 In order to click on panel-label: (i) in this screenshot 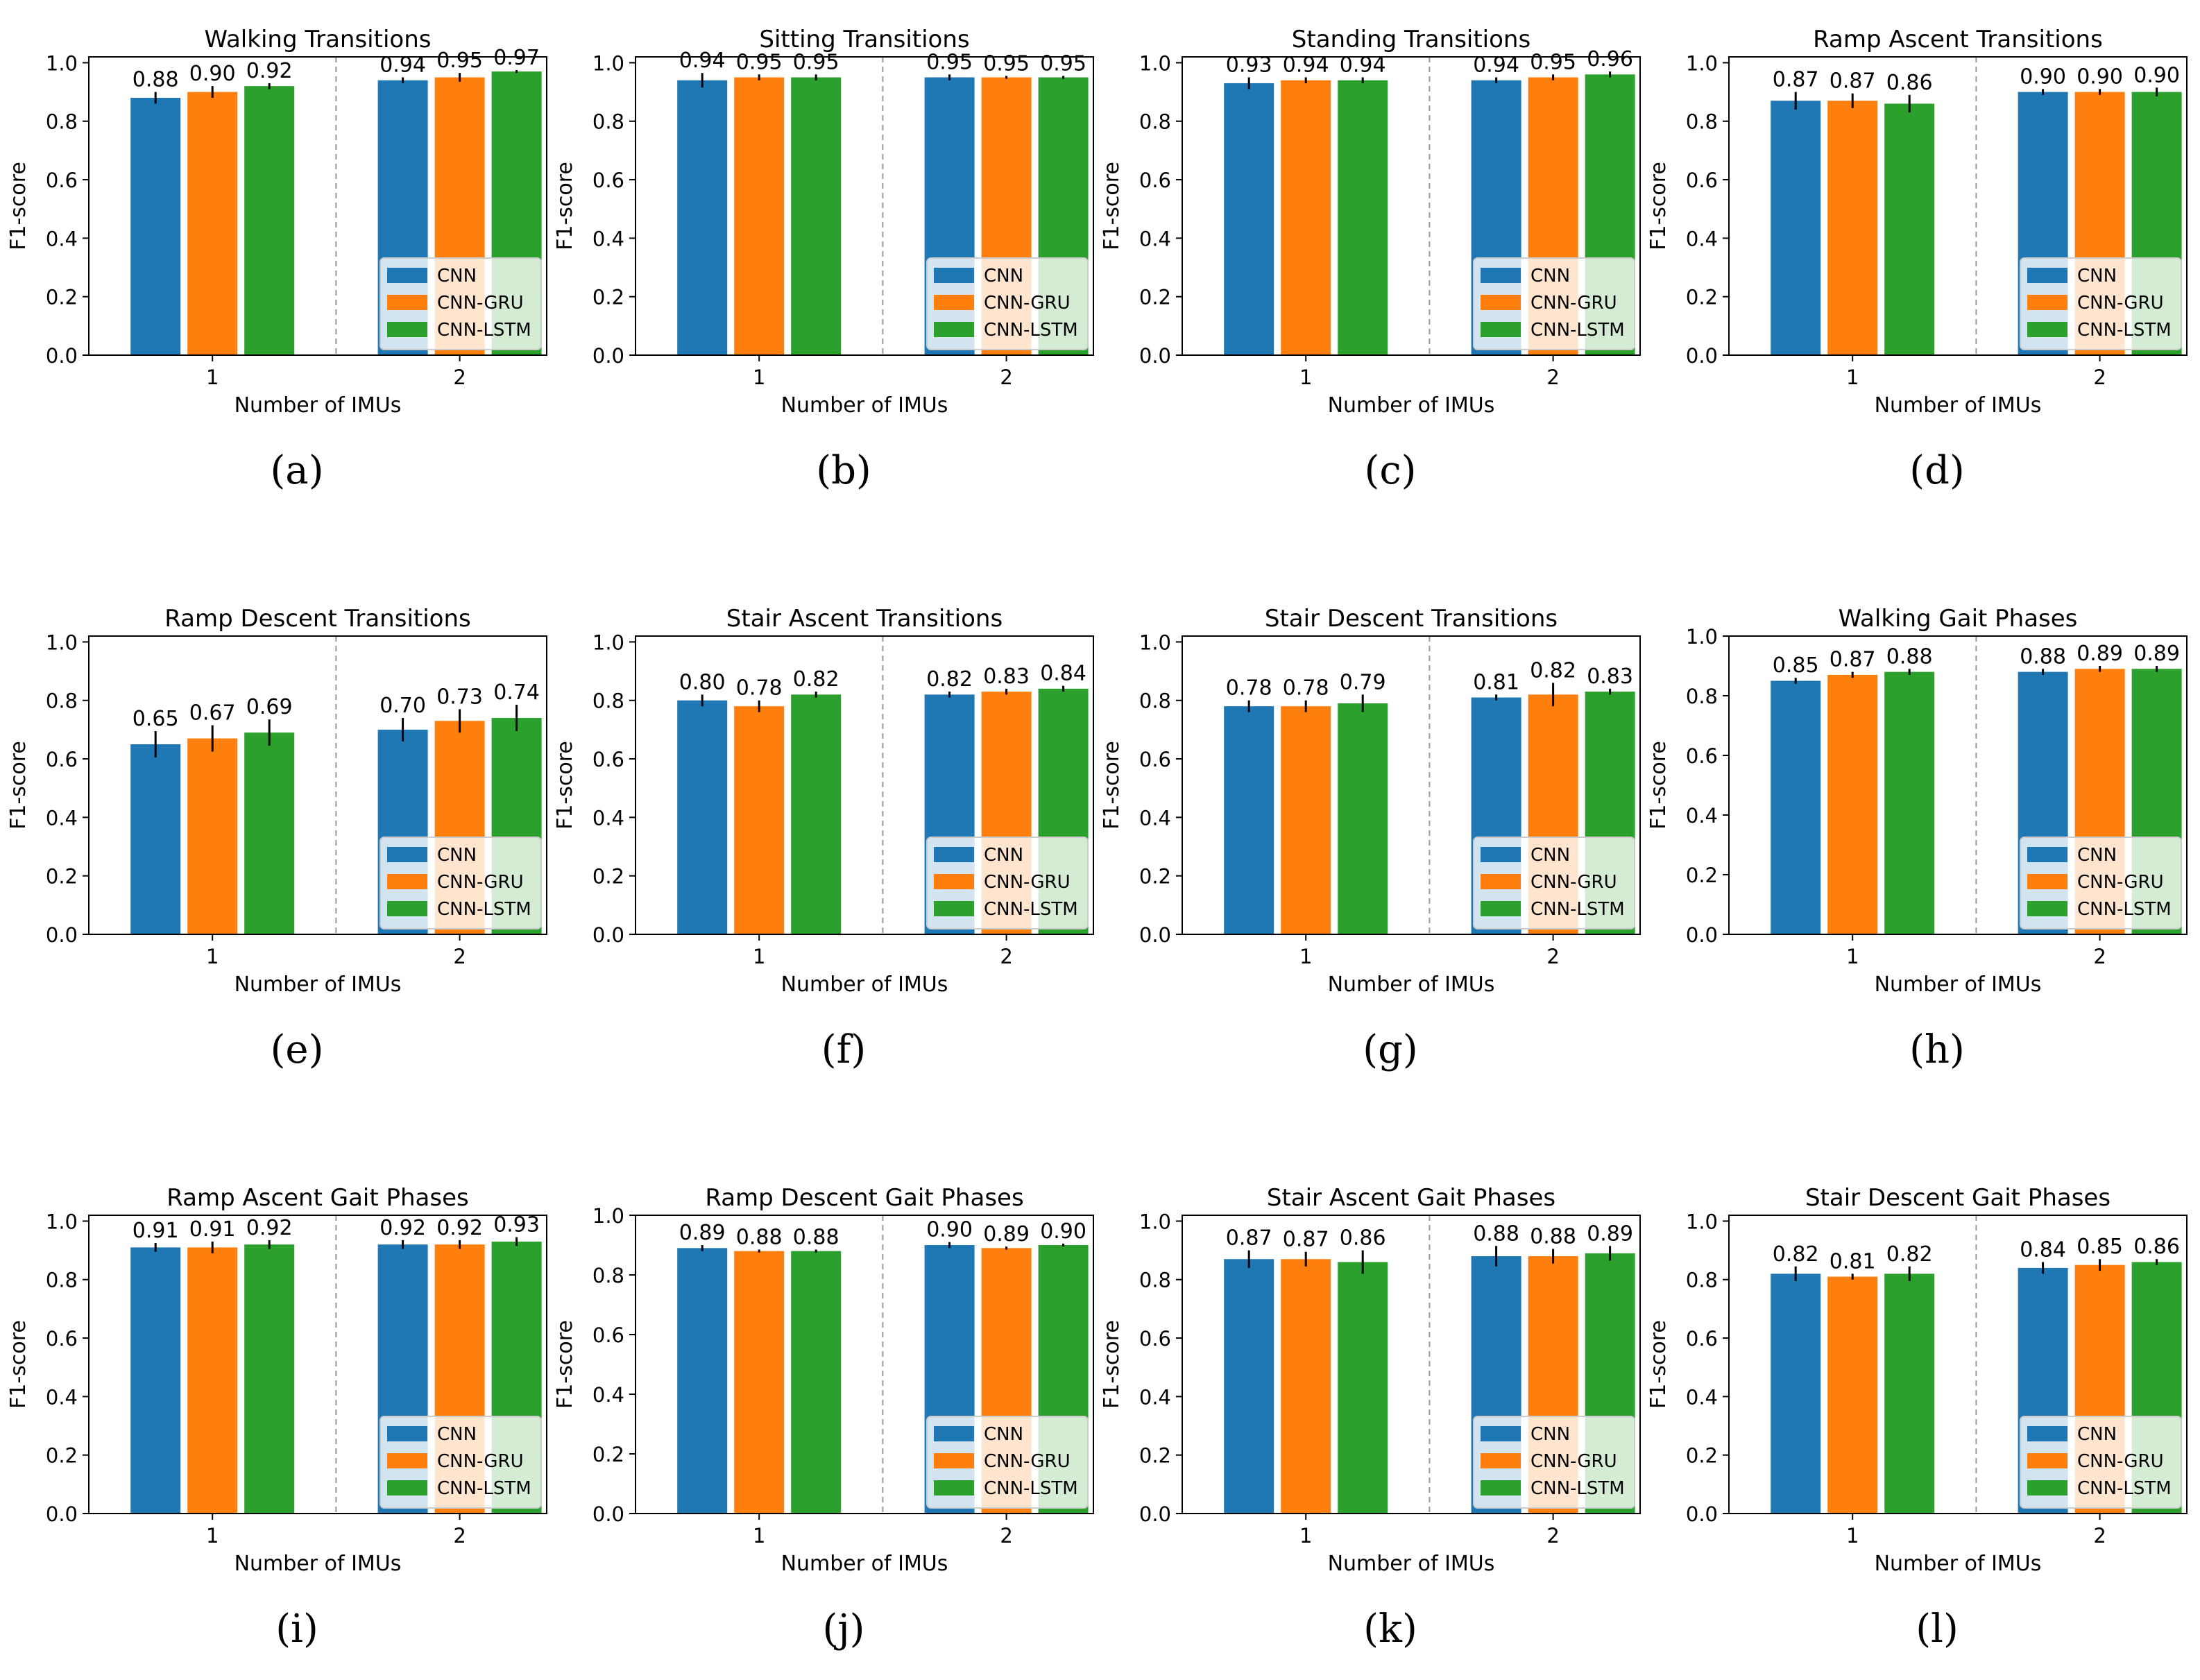, I will do `click(296, 1629)`.